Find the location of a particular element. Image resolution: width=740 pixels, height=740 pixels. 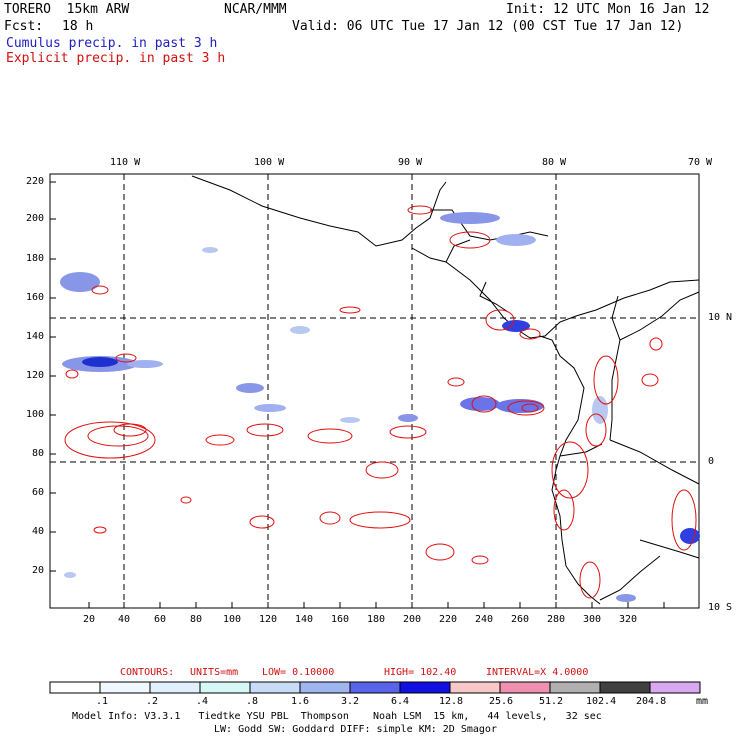

x-tick-label: 140 is located at coordinates (304, 619).